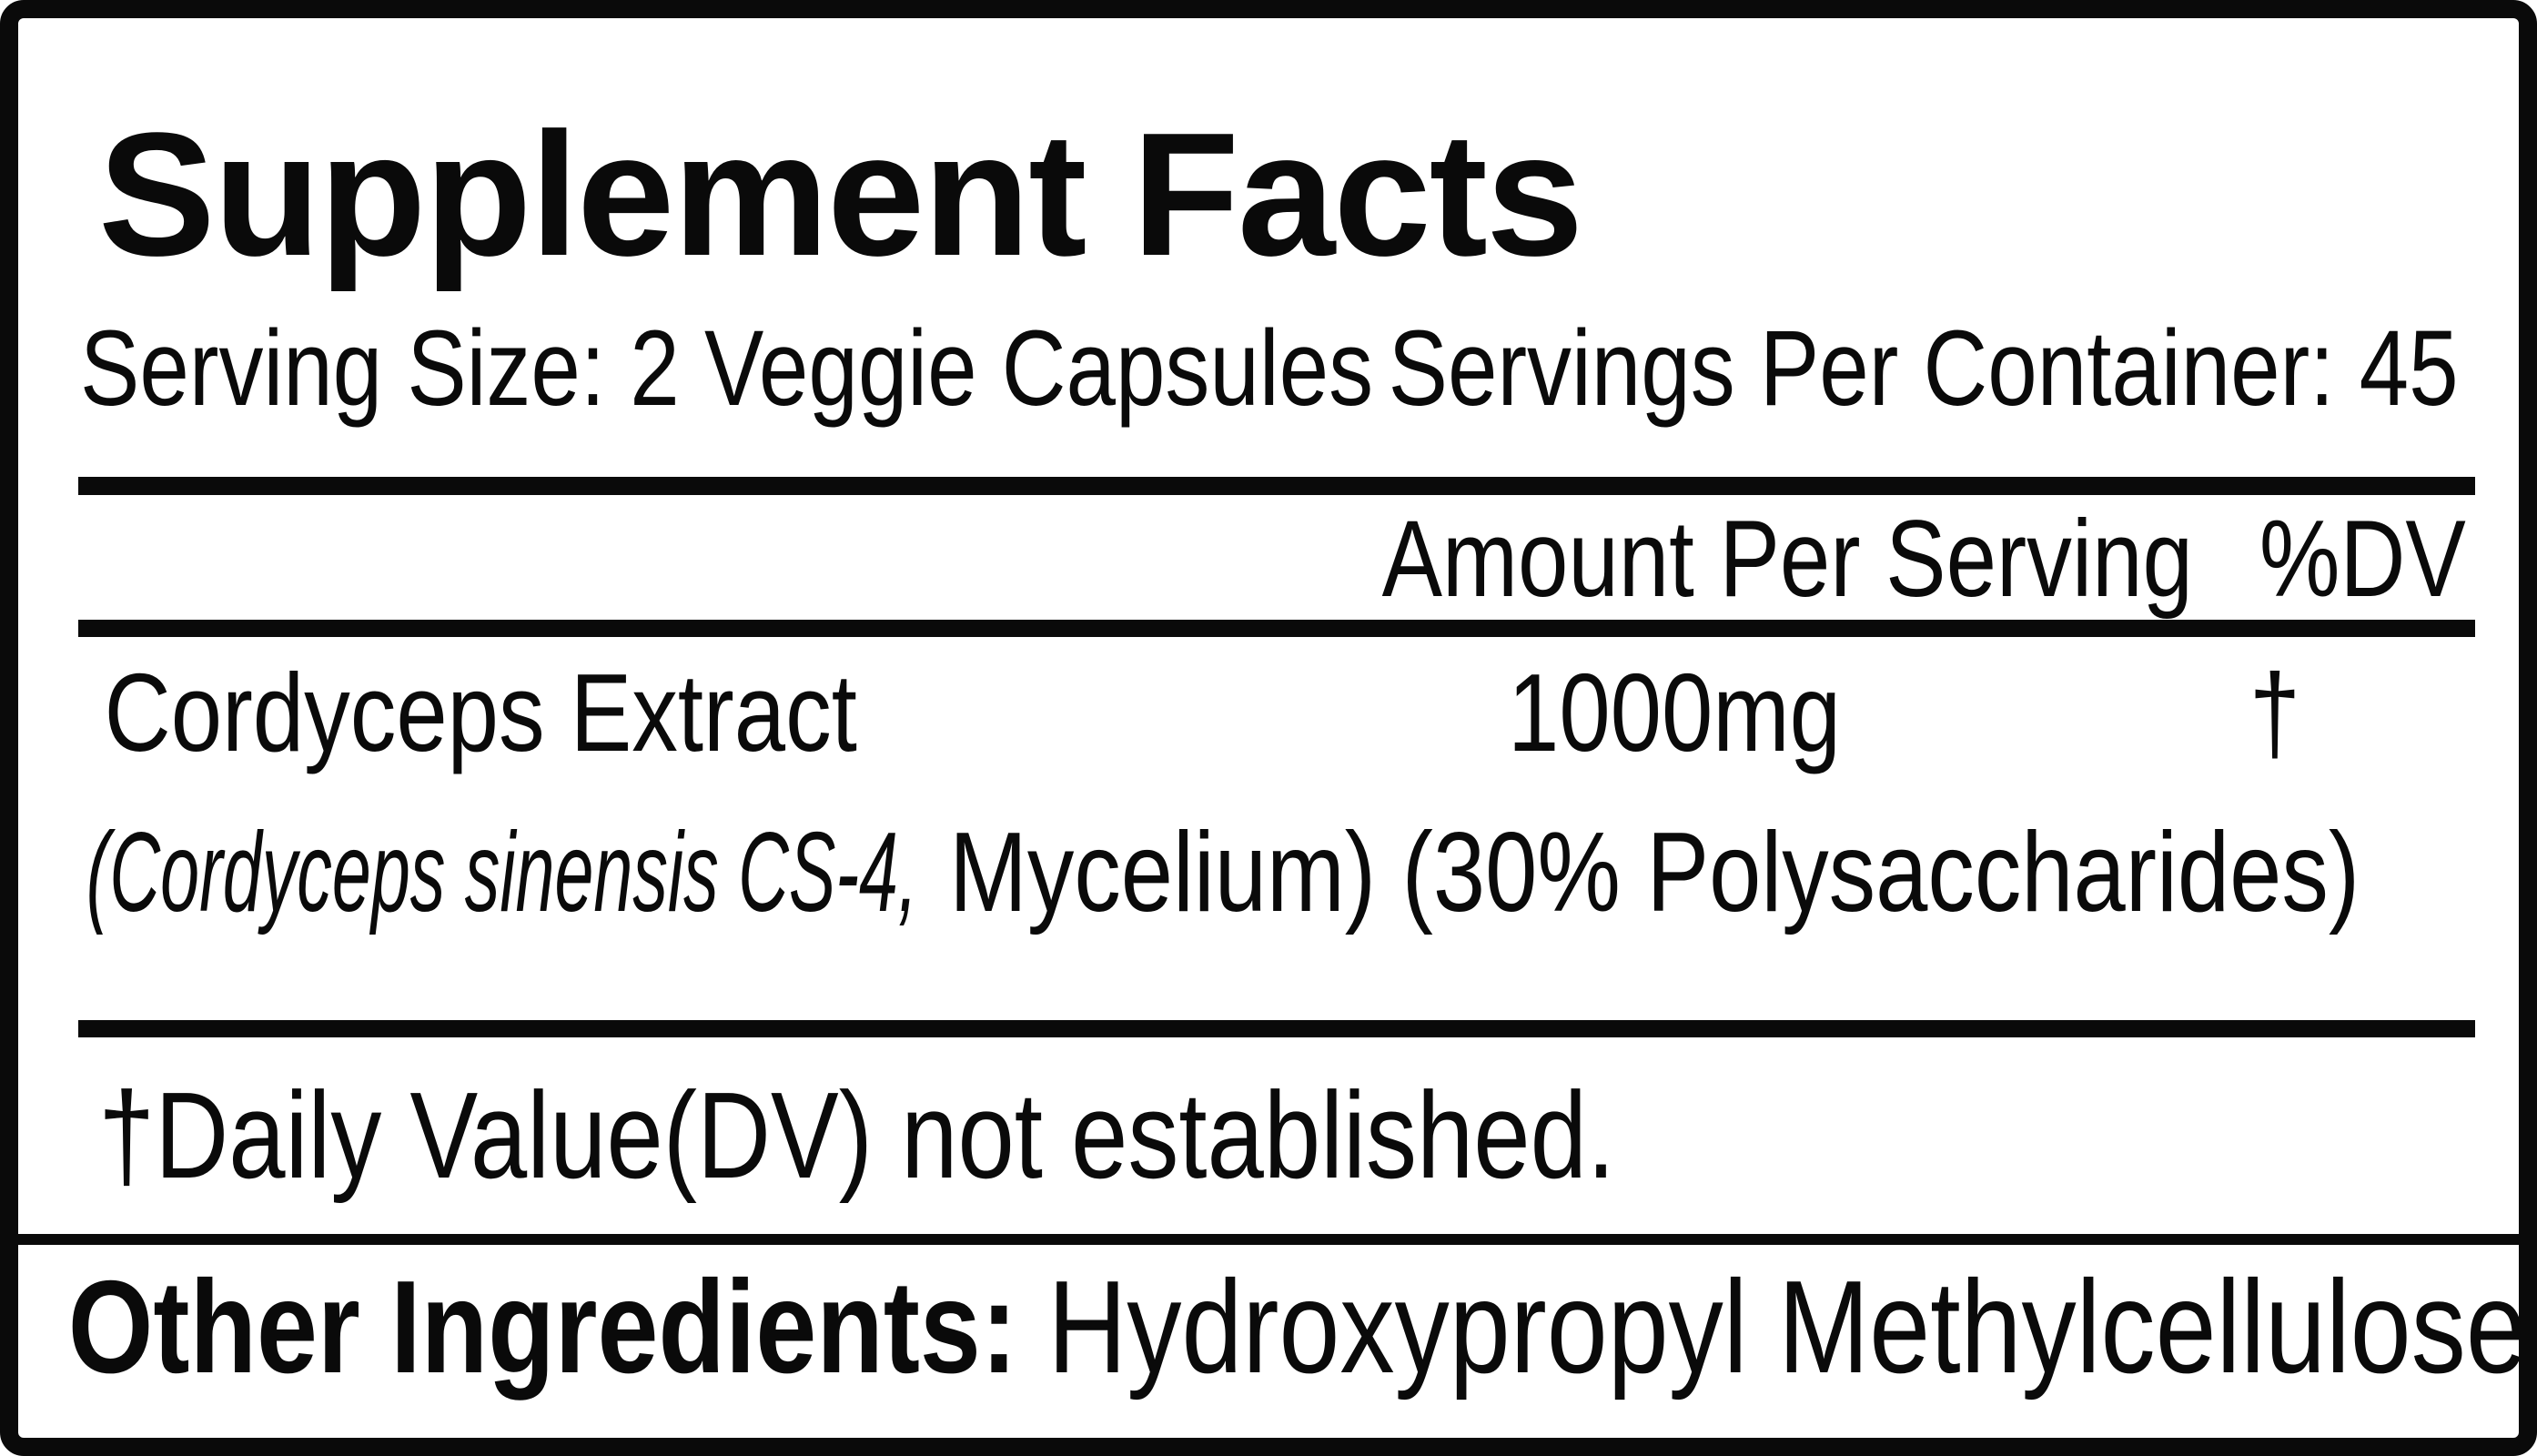  I want to click on percent-dv-header: %DV, so click(2362, 559).